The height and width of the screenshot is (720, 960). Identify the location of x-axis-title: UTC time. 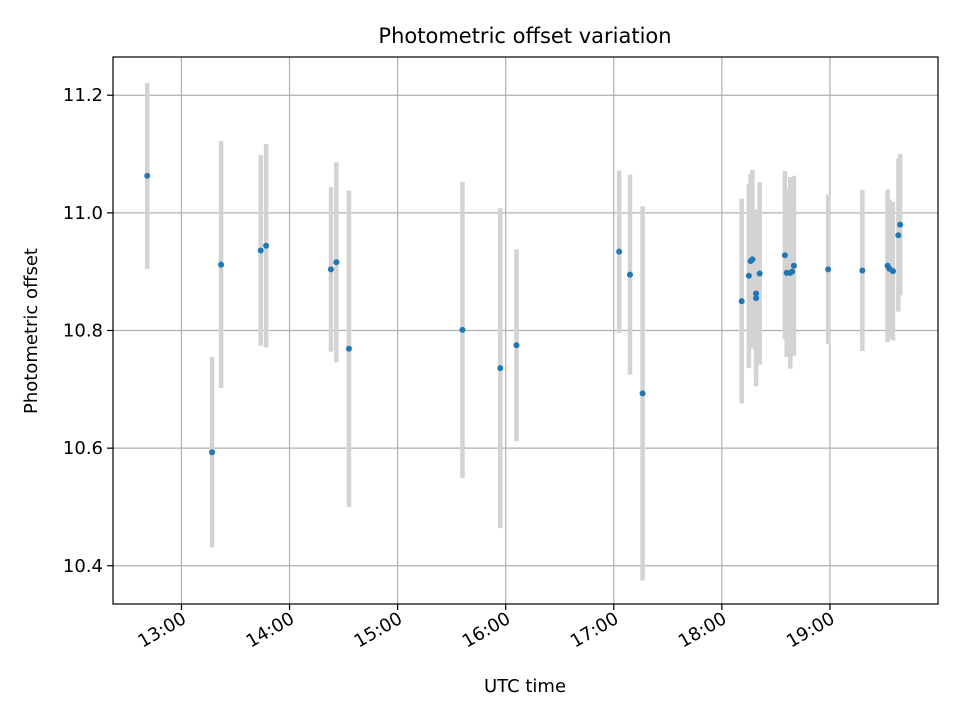
(525, 686).